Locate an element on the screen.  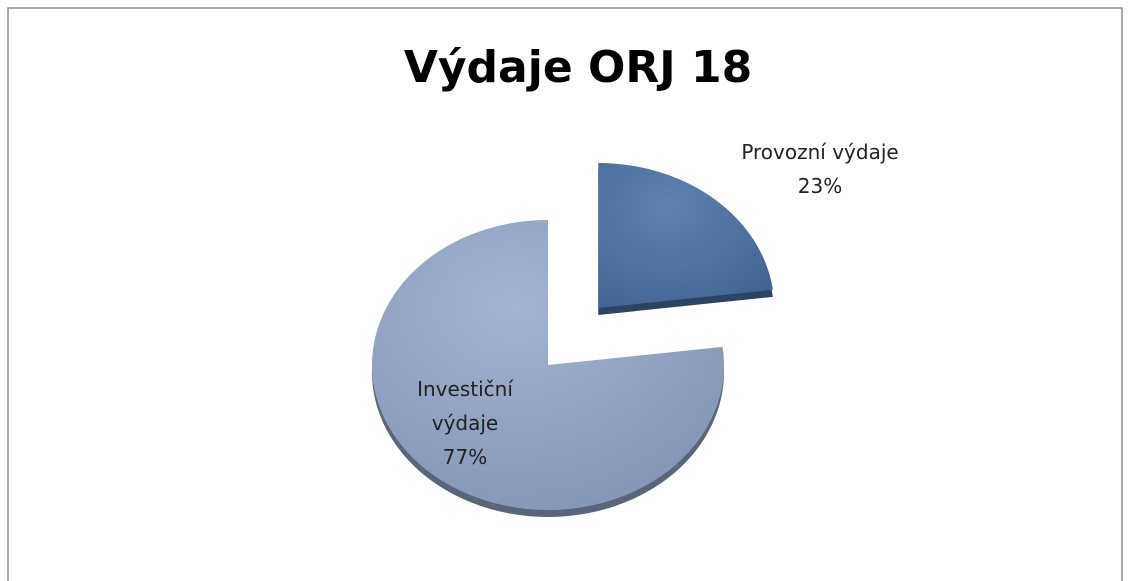
slice is located at coordinates (685, 238).